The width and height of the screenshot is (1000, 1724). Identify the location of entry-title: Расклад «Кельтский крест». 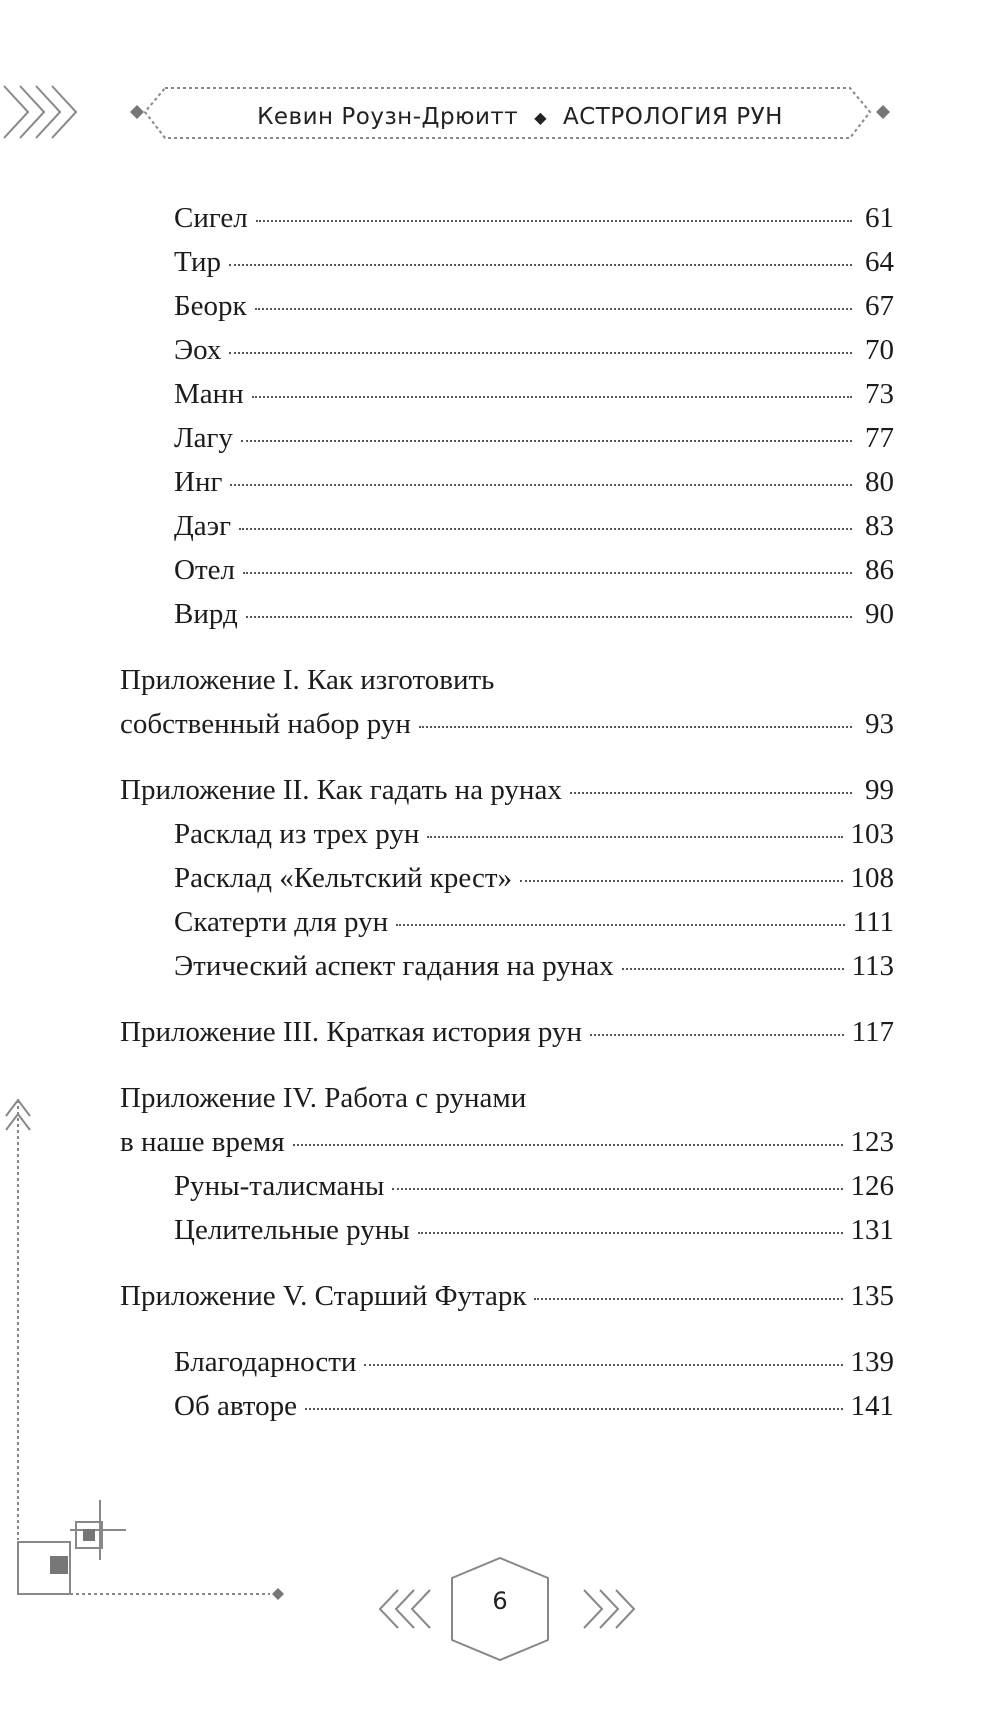
(343, 878).